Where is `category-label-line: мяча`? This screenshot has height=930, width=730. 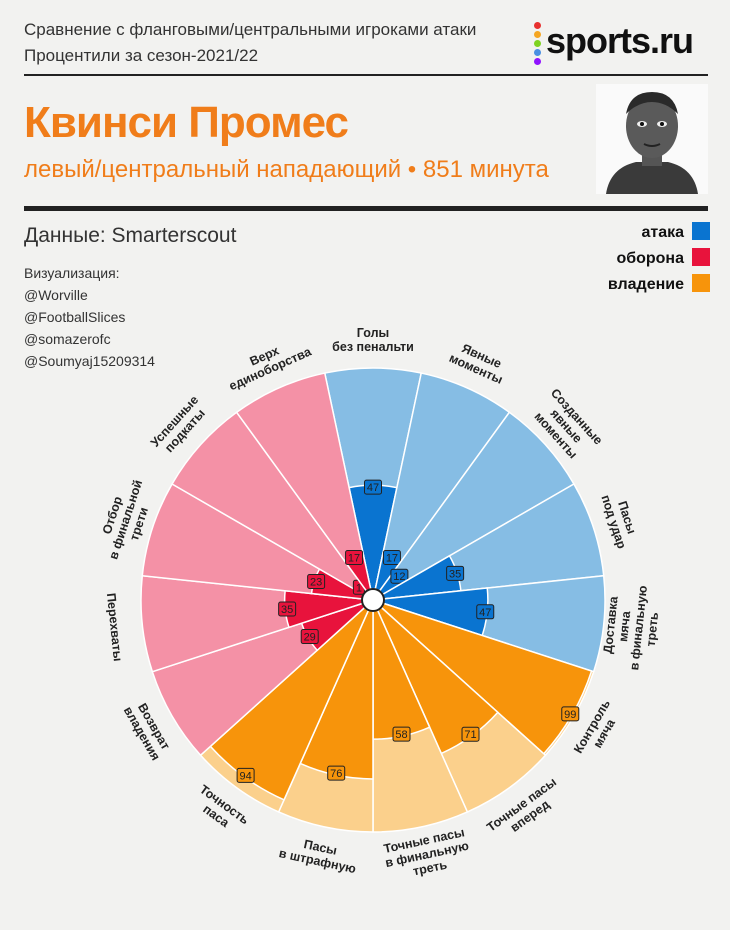
category-label-line: мяча is located at coordinates (624, 625).